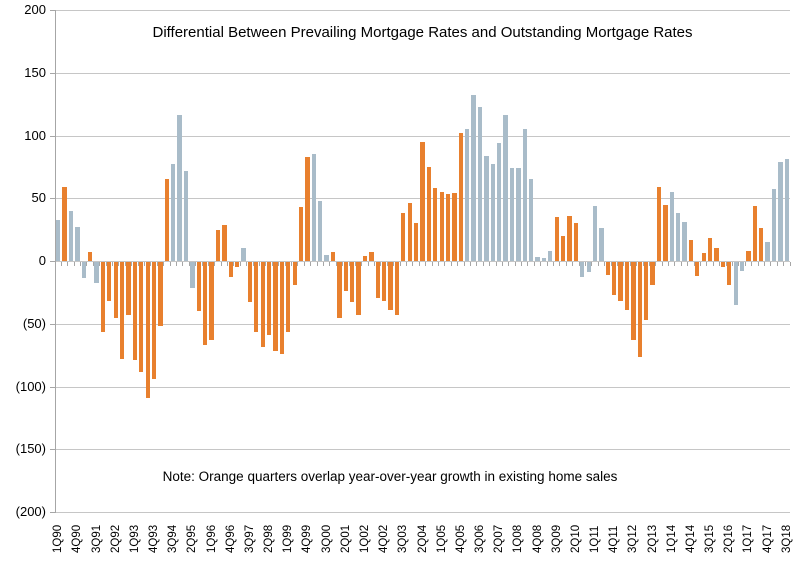  Describe the element at coordinates (326, 538) in the screenshot. I see `x-tick-label: 3Q00` at that location.